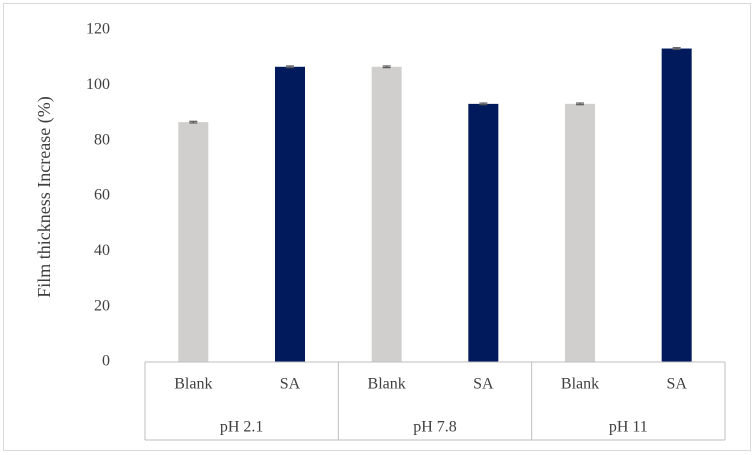  Describe the element at coordinates (102, 195) in the screenshot. I see `y-tick-label: 60` at that location.